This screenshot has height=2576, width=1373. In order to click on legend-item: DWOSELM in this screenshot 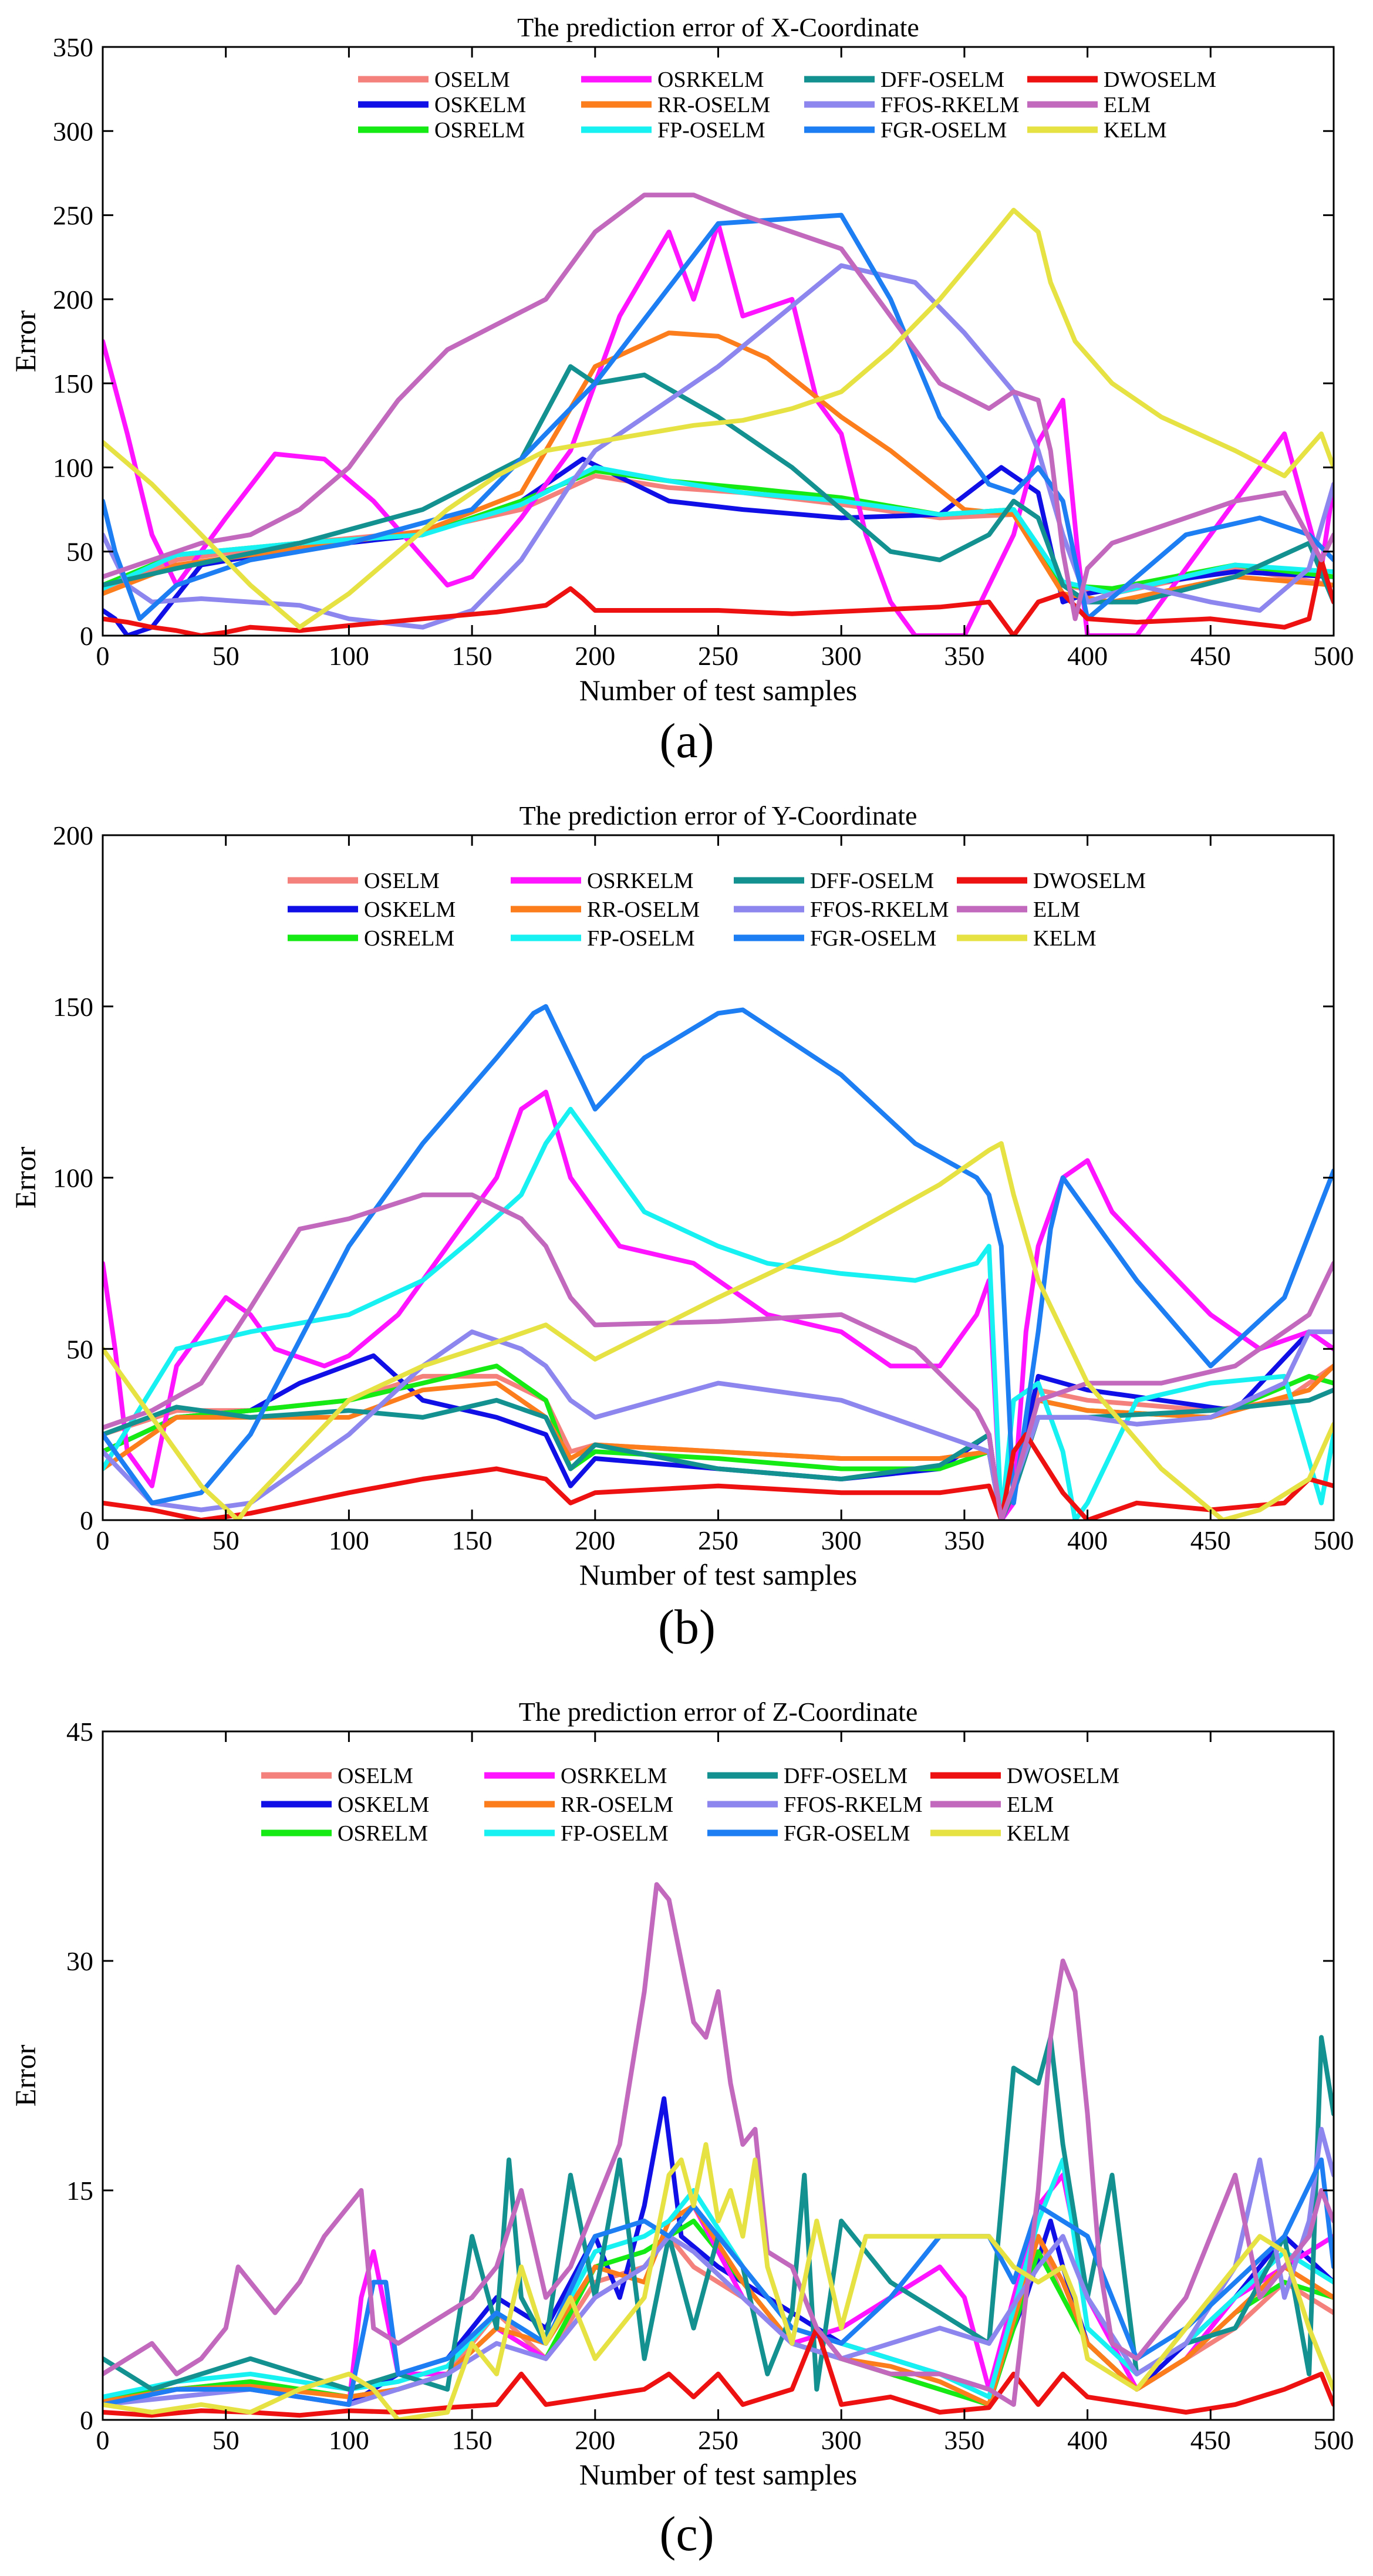, I will do `click(1051, 881)`.